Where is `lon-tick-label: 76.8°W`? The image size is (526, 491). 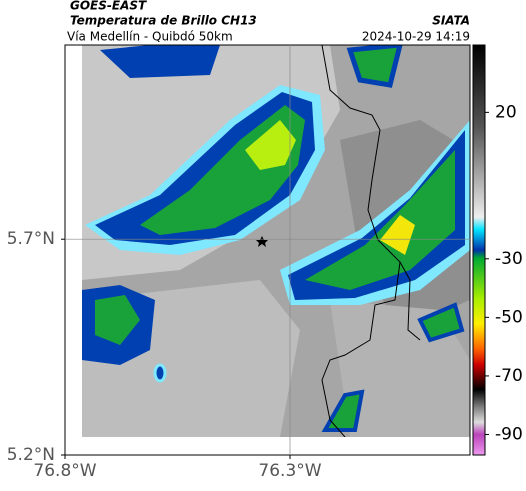 lon-tick-label: 76.8°W is located at coordinates (64, 471).